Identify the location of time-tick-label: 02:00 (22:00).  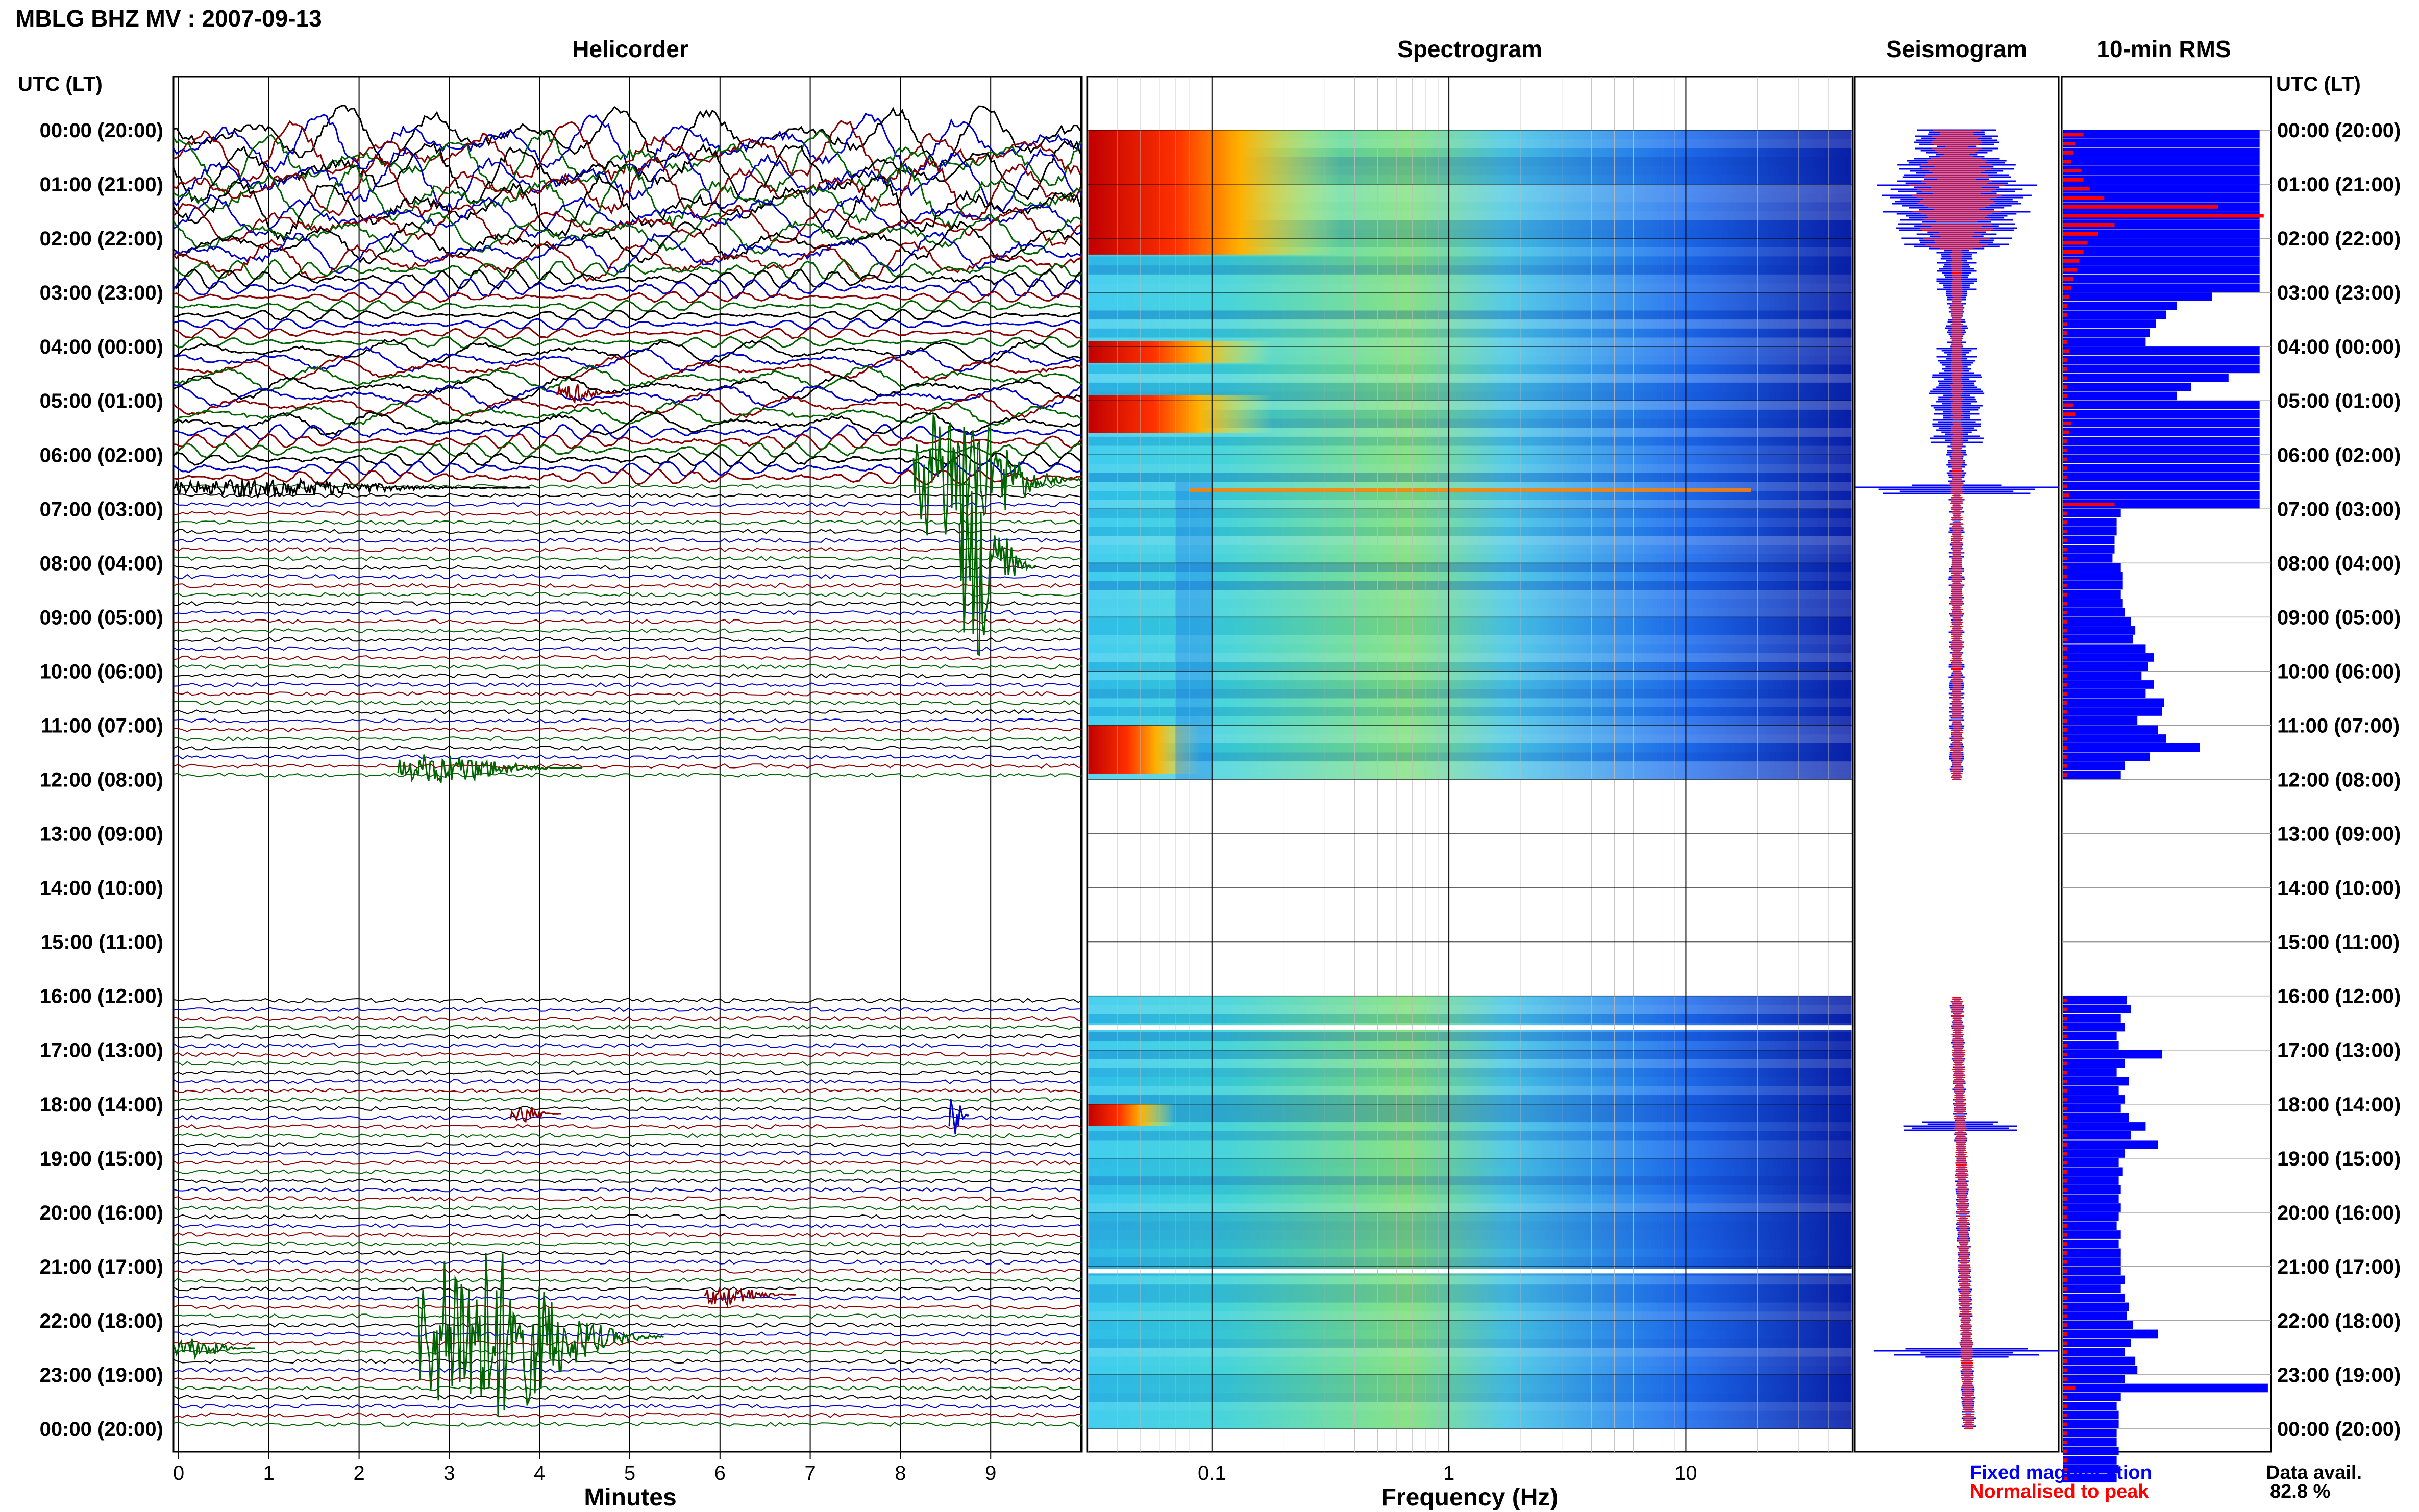
(2339, 239).